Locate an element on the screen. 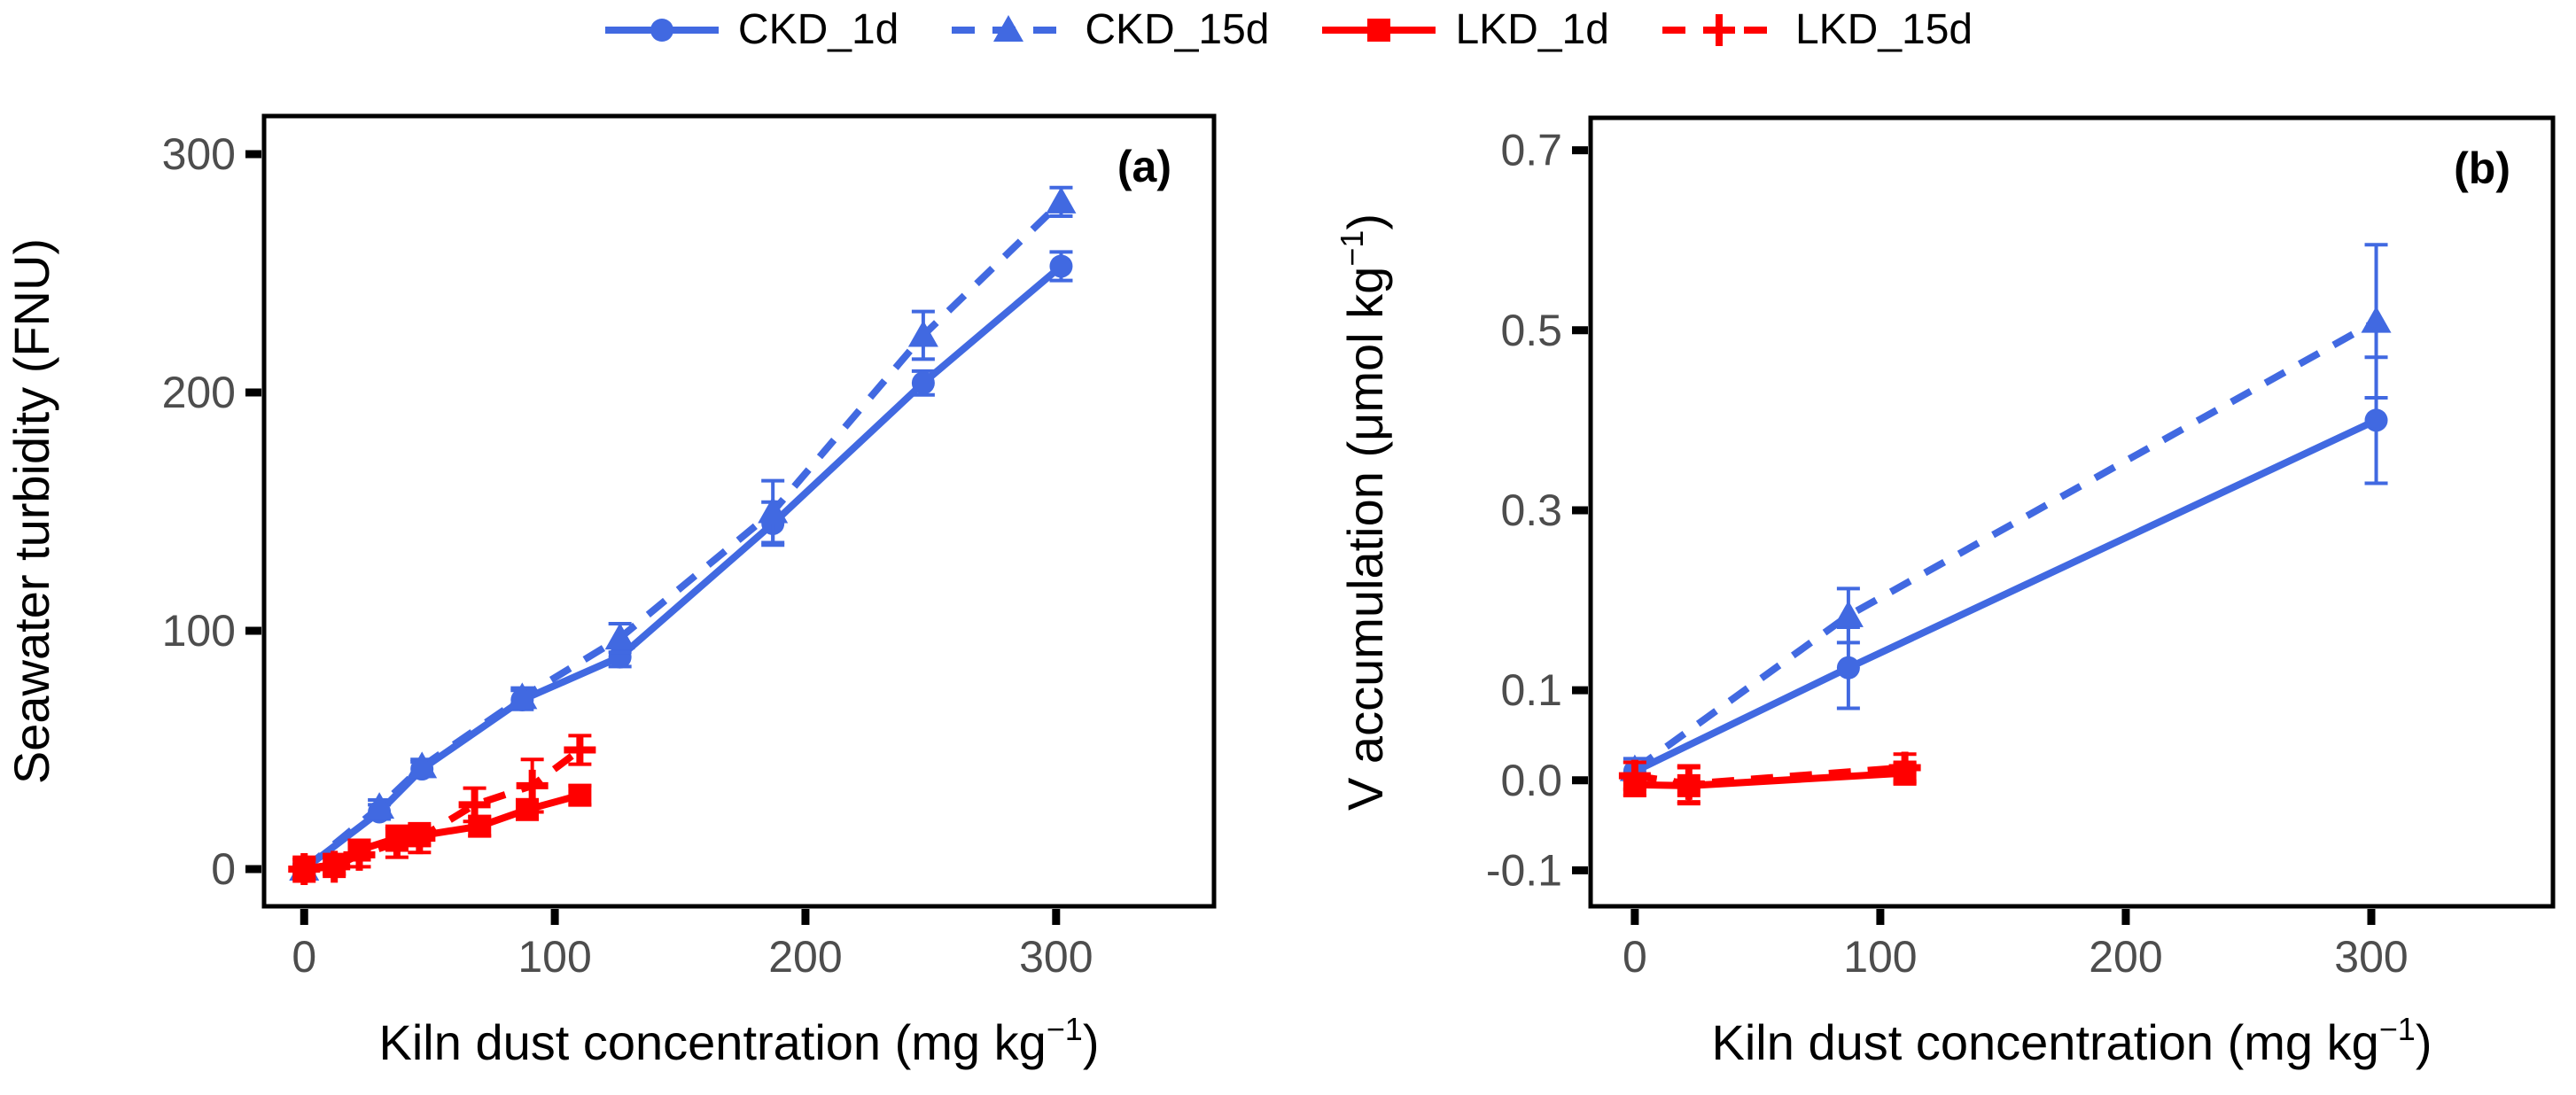 Image resolution: width=2576 pixels, height=1095 pixels. series-LKD_15d-a is located at coordinates (442, 810).